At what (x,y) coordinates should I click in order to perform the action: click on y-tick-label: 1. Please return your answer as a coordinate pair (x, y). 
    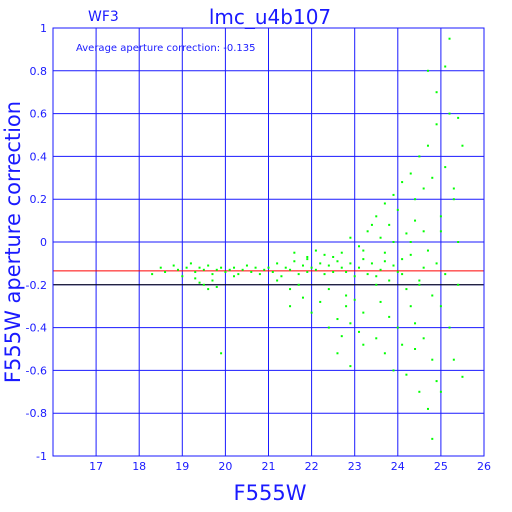
    Looking at the image, I should click on (43, 28).